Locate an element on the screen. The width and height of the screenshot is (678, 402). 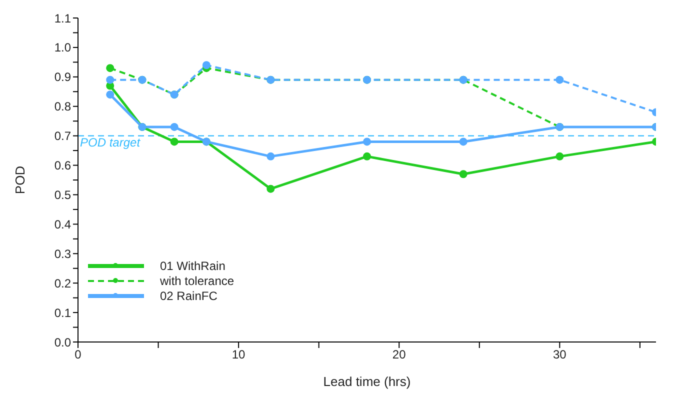
legend-label: 02 RainFC is located at coordinates (189, 295).